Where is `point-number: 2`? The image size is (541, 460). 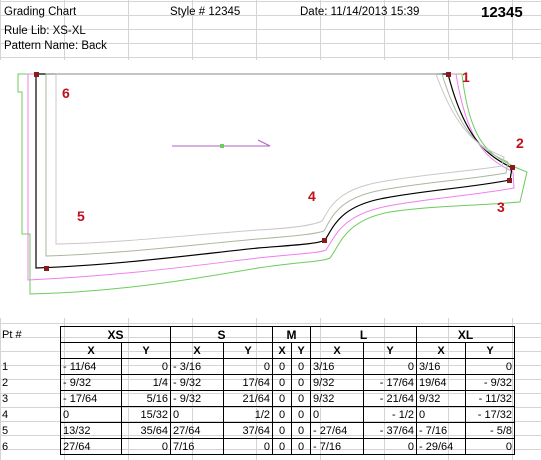
point-number: 2 is located at coordinates (5, 382).